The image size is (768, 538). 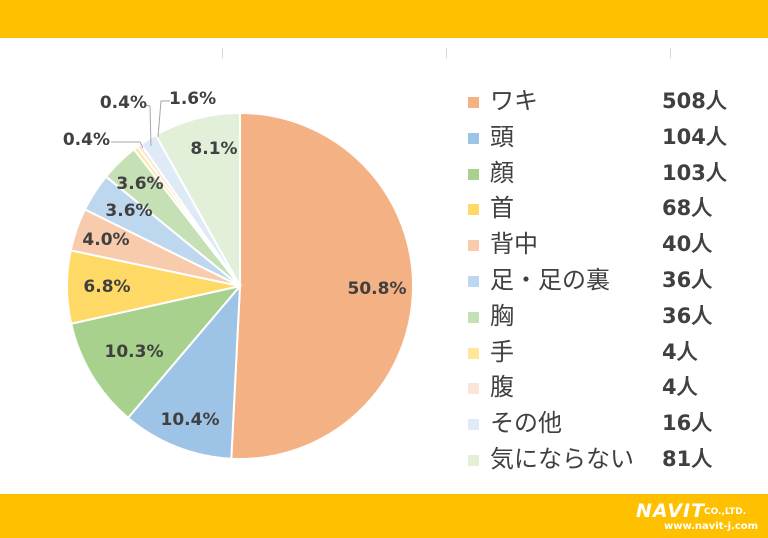 What do you see at coordinates (609, 174) in the screenshot?
I see `legend-item: 顔 103人` at bounding box center [609, 174].